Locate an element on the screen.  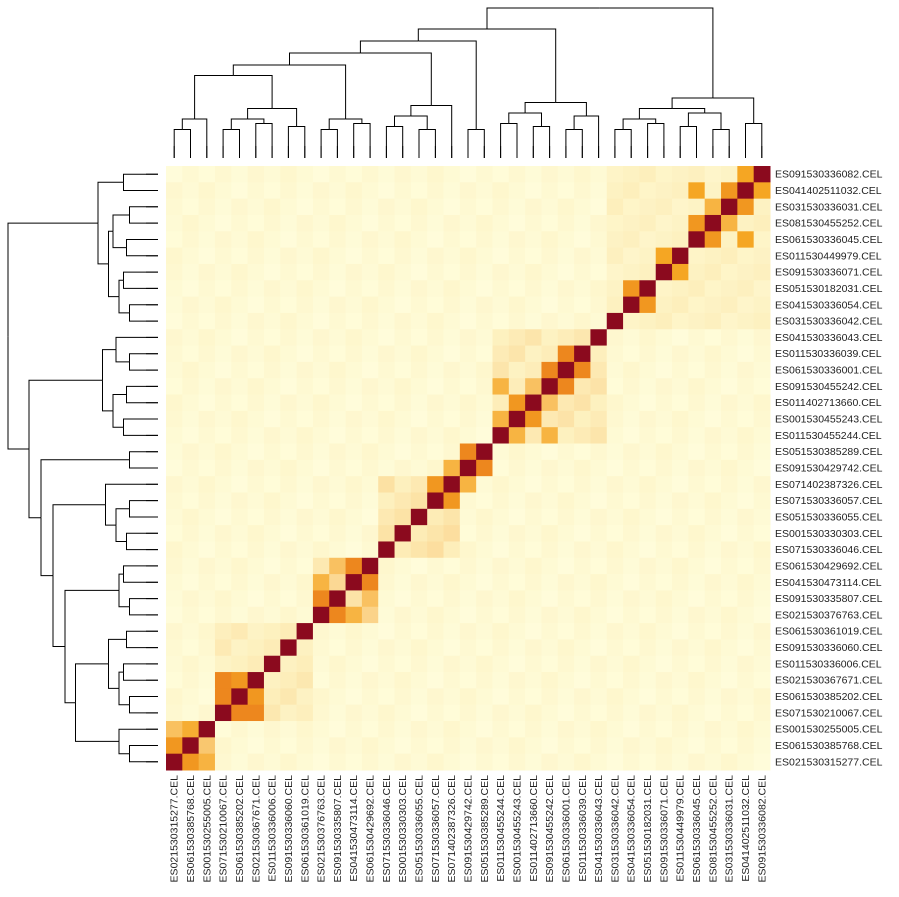
row-label: ES061530336001.CEL is located at coordinates (829, 371).